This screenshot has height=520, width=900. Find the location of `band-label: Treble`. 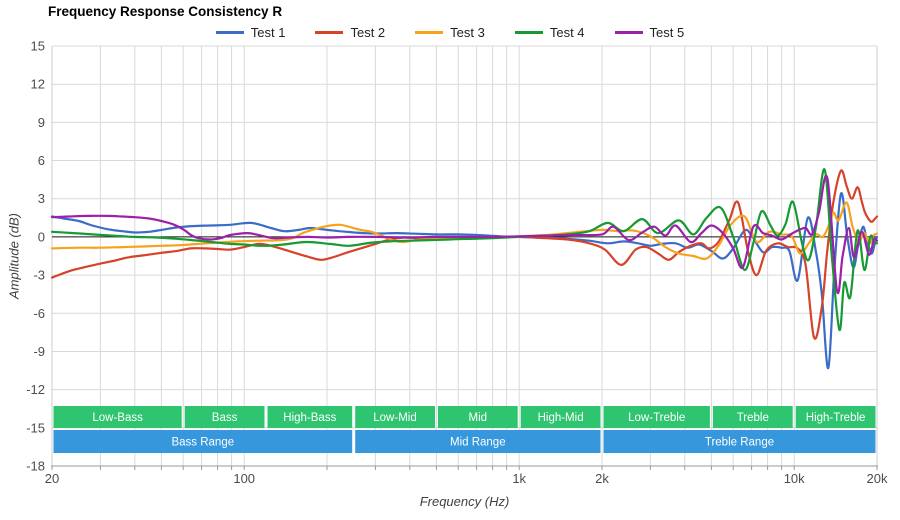

band-label: Treble is located at coordinates (753, 418).